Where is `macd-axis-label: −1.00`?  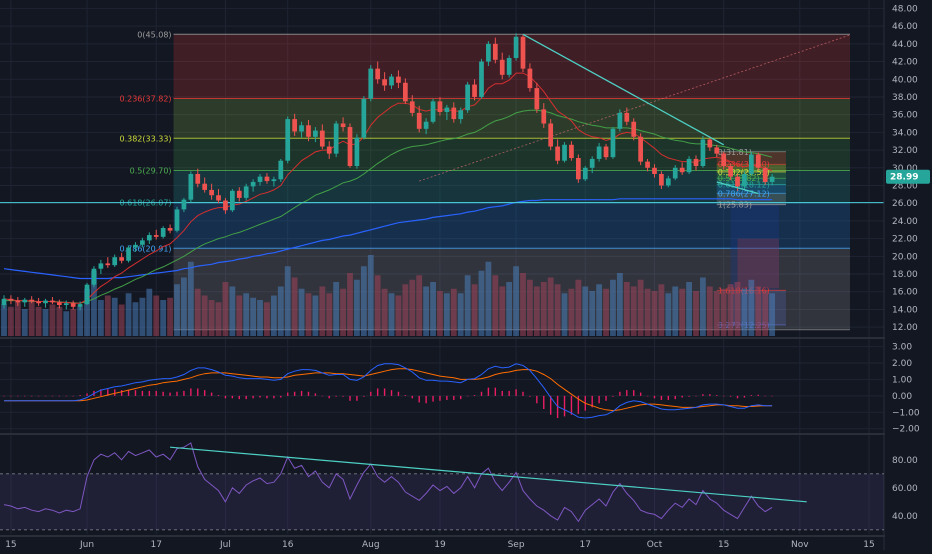
macd-axis-label: −1.00 is located at coordinates (906, 413).